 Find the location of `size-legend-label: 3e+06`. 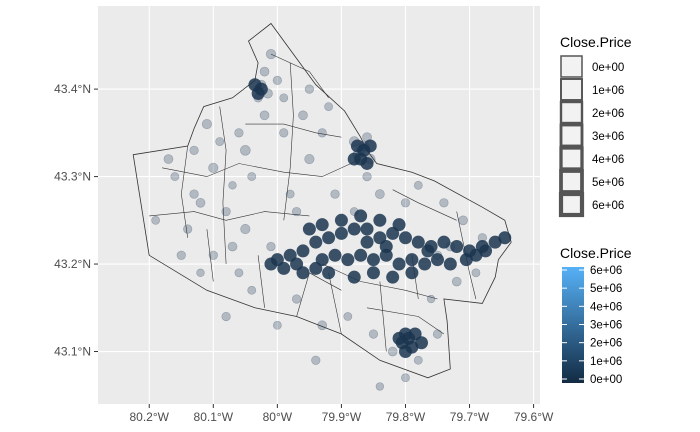

size-legend-label: 3e+06 is located at coordinates (608, 137).